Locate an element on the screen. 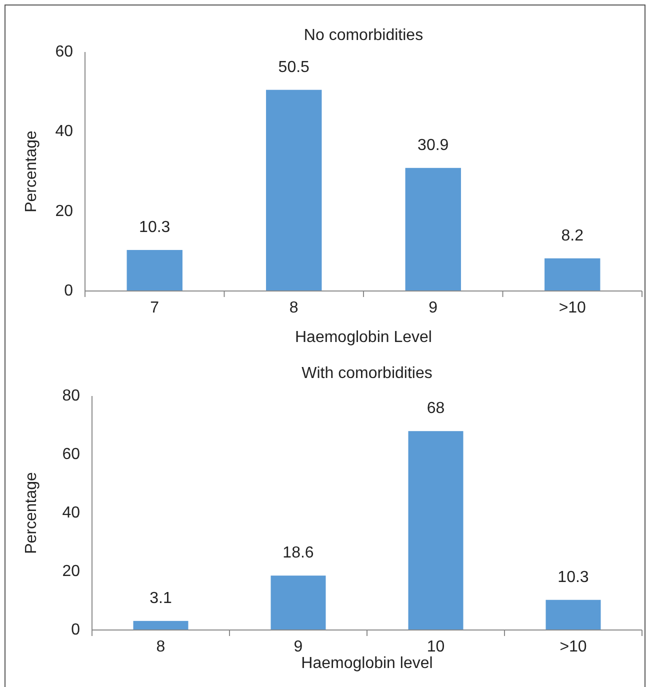 The height and width of the screenshot is (687, 649). data-label: 30.9 is located at coordinates (433, 145).